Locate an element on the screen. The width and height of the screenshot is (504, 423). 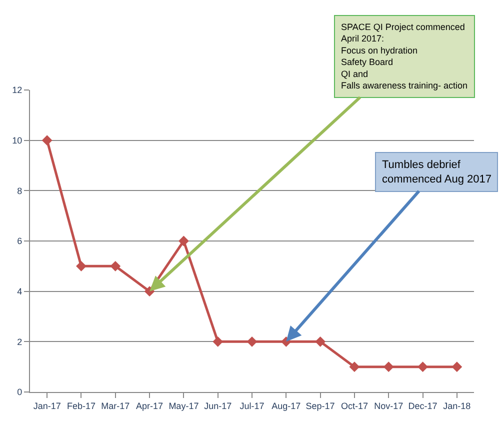
x-tick-label: Sep-17 is located at coordinates (320, 405).